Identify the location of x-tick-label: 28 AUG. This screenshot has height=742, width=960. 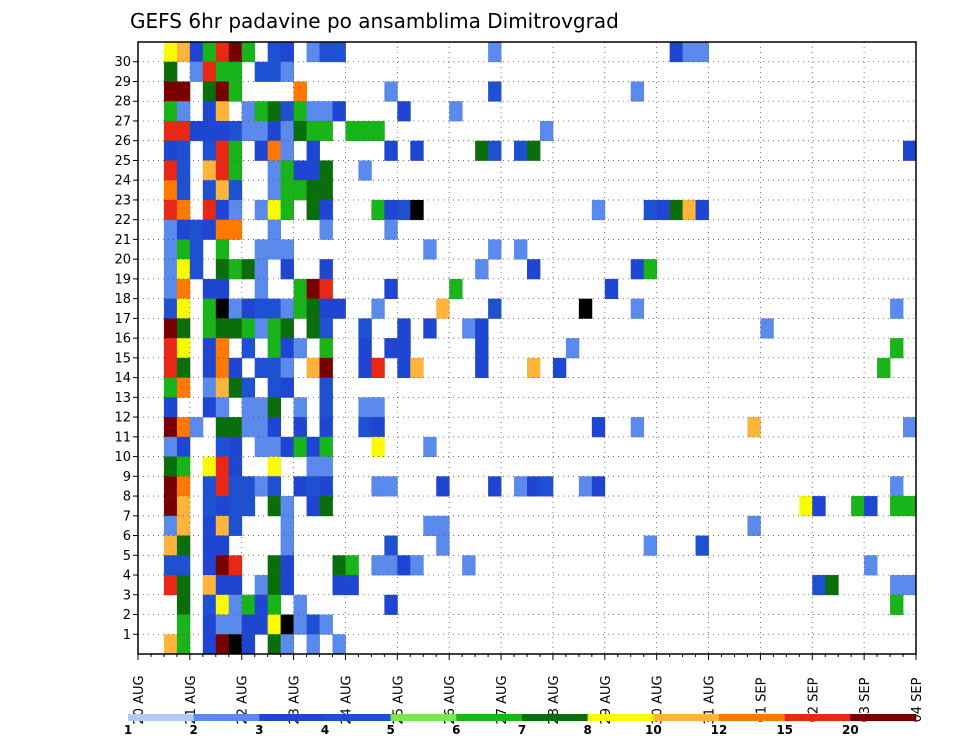
(554, 699).